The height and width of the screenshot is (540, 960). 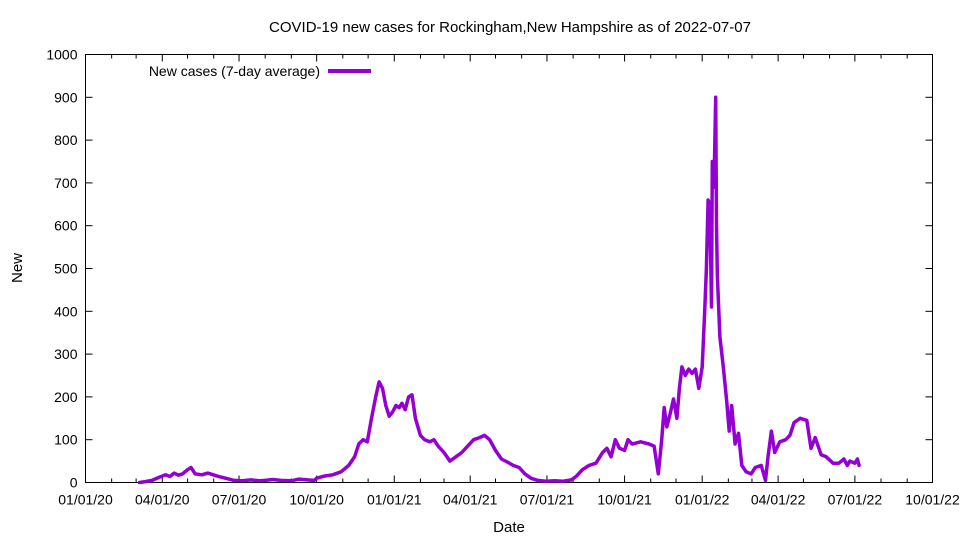 What do you see at coordinates (624, 500) in the screenshot?
I see `x-tick-label: 10/01/21` at bounding box center [624, 500].